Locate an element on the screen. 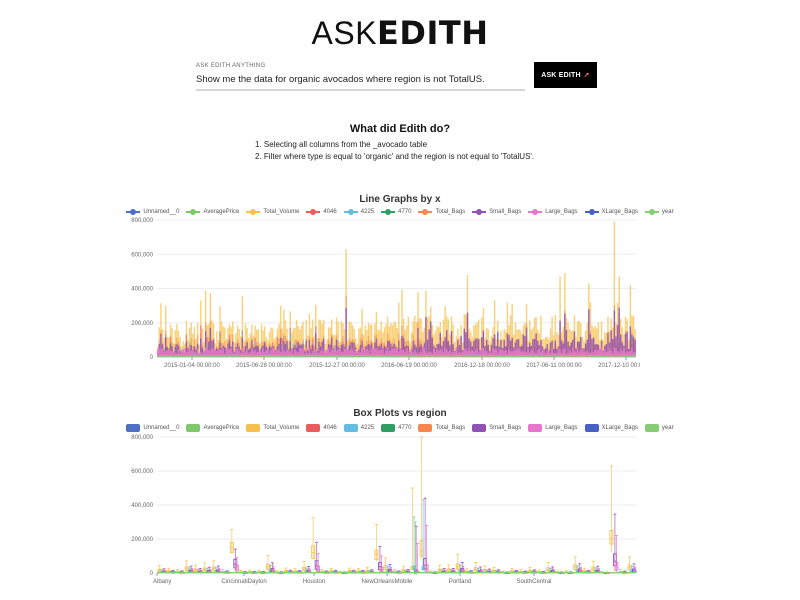 Image resolution: width=800 pixels, height=600 pixels. app-logo: ASKEDITH is located at coordinates (400, 33).